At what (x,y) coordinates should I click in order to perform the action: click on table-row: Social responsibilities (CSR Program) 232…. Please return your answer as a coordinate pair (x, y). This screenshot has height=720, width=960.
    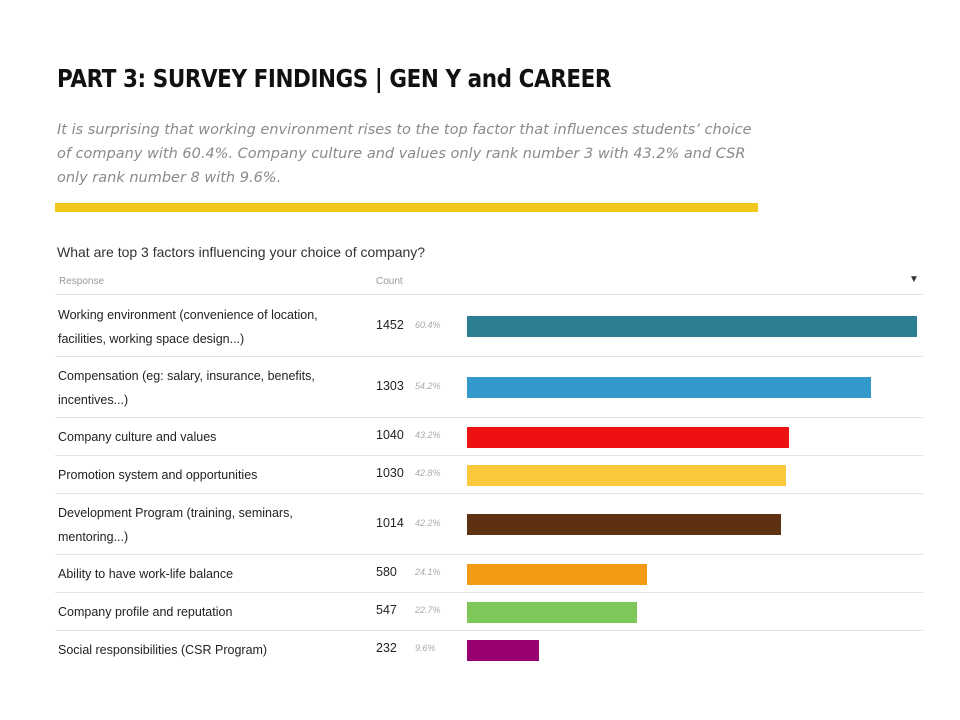
    Looking at the image, I should click on (489, 650).